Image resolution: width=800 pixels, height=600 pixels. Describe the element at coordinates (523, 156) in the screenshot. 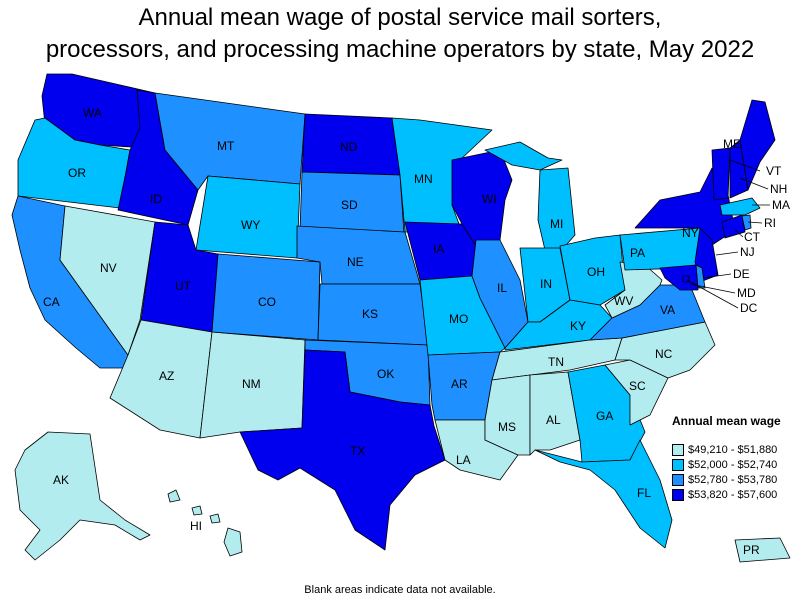

I see `state-mi-upper` at that location.